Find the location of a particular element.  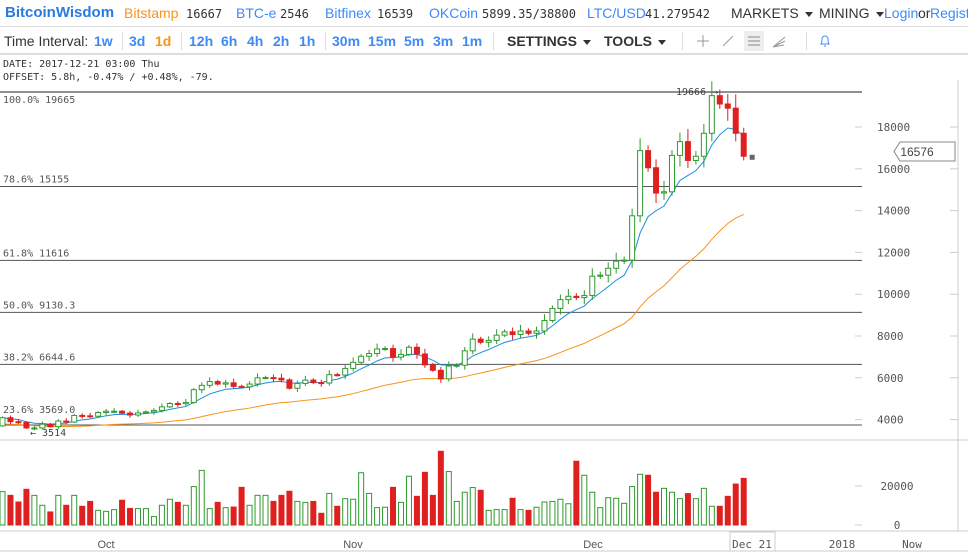

interval-1w: 1w is located at coordinates (103, 41).